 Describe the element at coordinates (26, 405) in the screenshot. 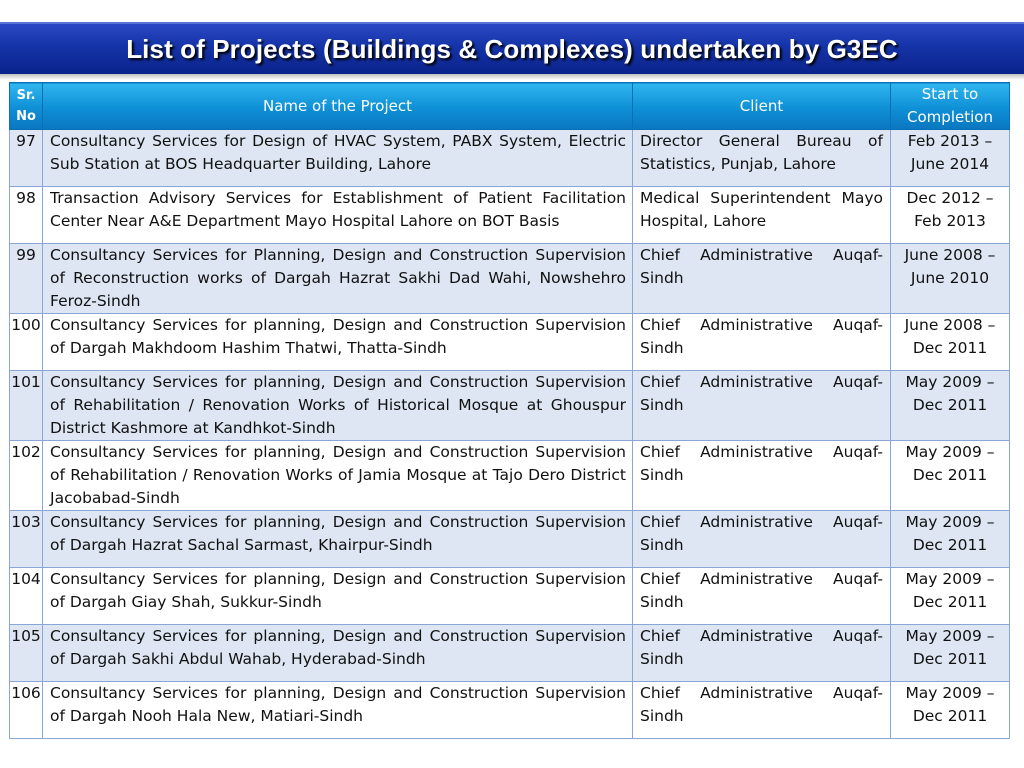

I see `cell-sr-no: 101` at that location.